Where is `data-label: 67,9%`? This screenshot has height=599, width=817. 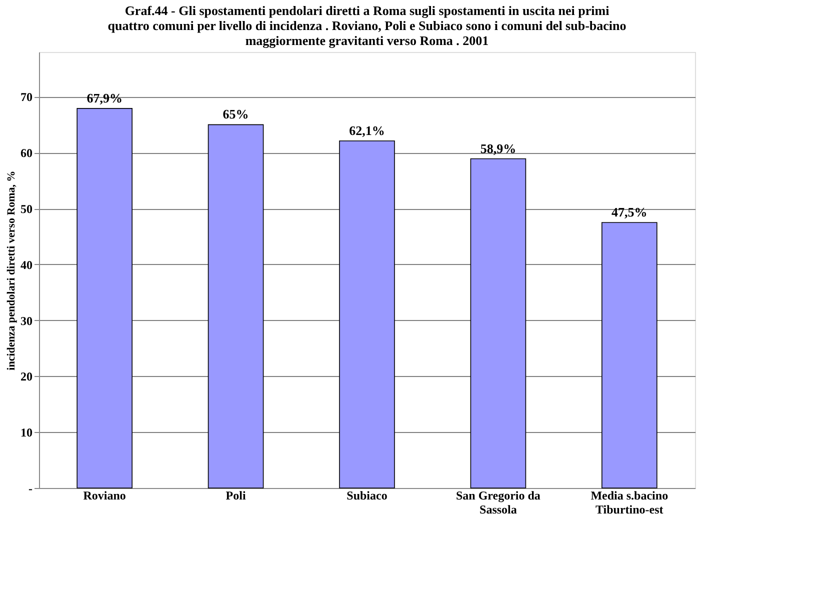 data-label: 67,9% is located at coordinates (104, 98).